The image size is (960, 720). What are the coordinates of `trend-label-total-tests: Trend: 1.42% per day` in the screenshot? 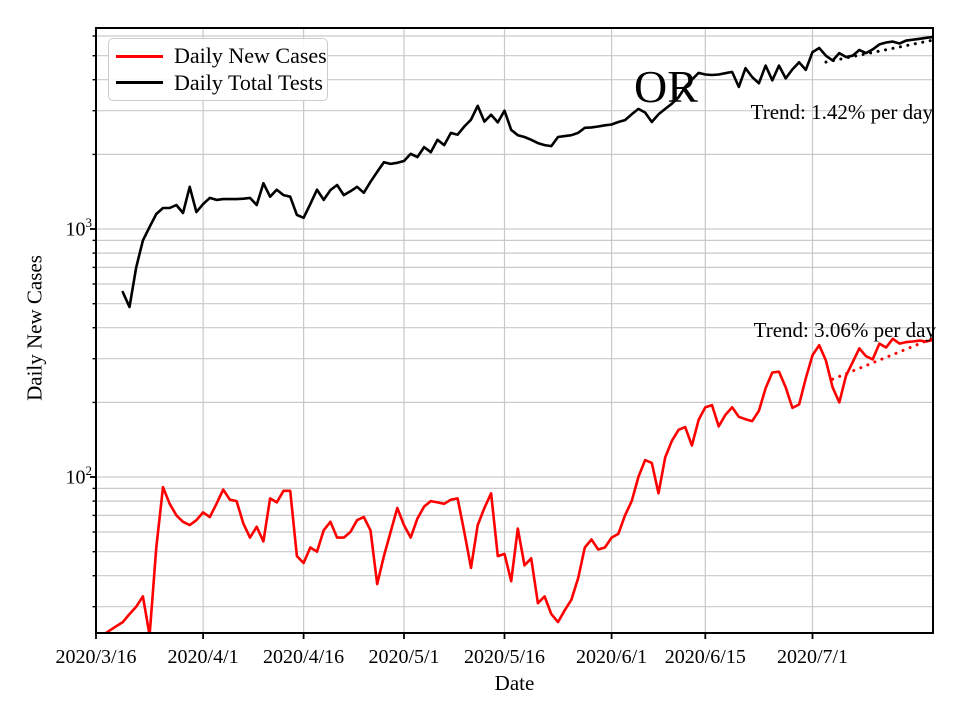 It's located at (841, 112).